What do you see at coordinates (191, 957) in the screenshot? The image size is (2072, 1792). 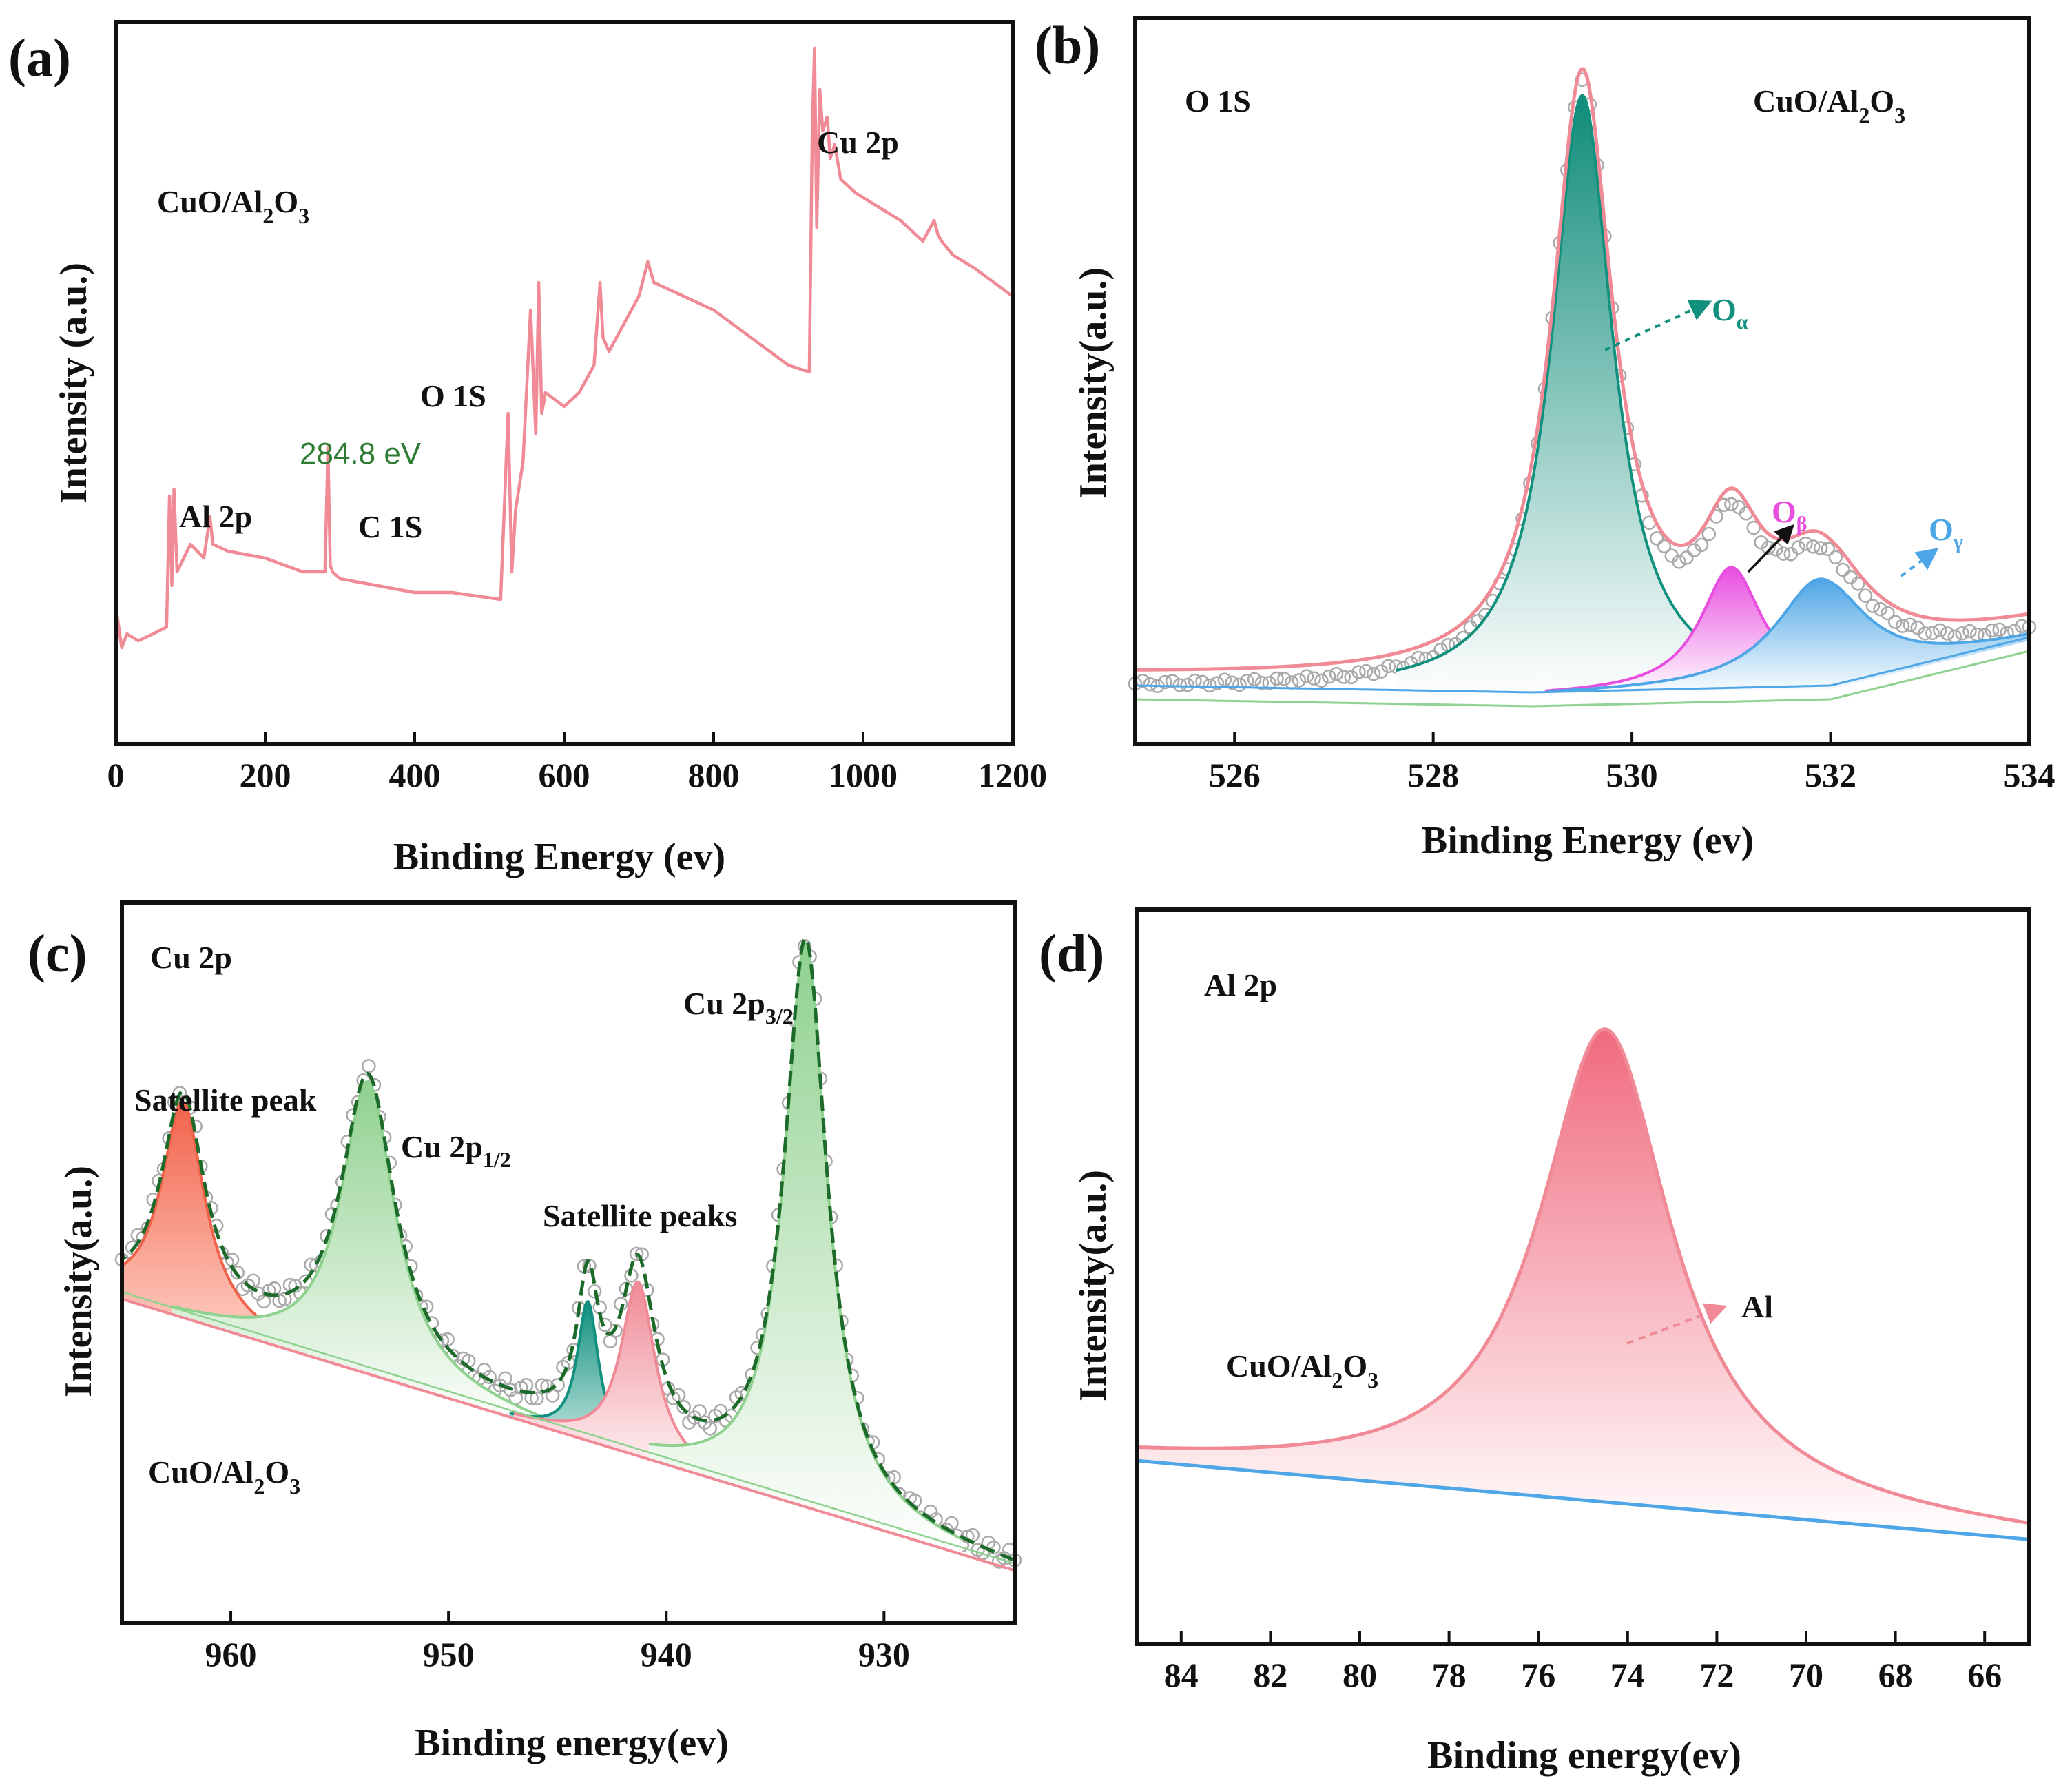 I see `panel-c-title: Cu 2p` at bounding box center [191, 957].